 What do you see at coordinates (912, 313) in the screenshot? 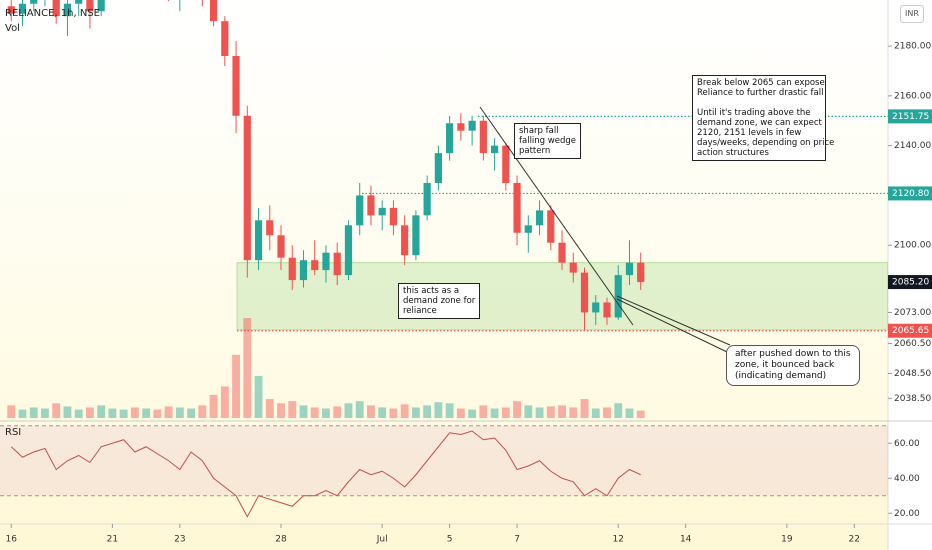
I see `y-tick-label: 2073.00` at bounding box center [912, 313].